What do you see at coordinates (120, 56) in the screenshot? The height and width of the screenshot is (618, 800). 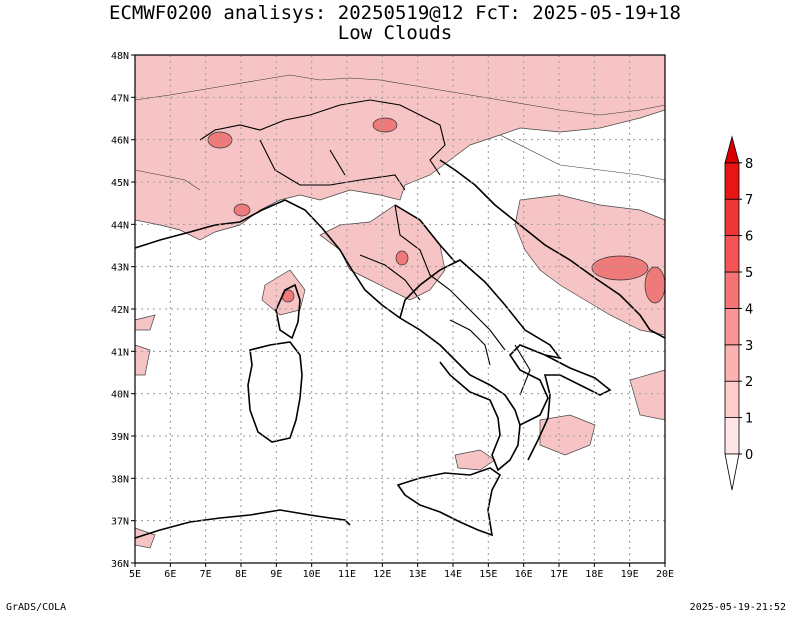 I see `lat-tick-label: 48N` at bounding box center [120, 56].